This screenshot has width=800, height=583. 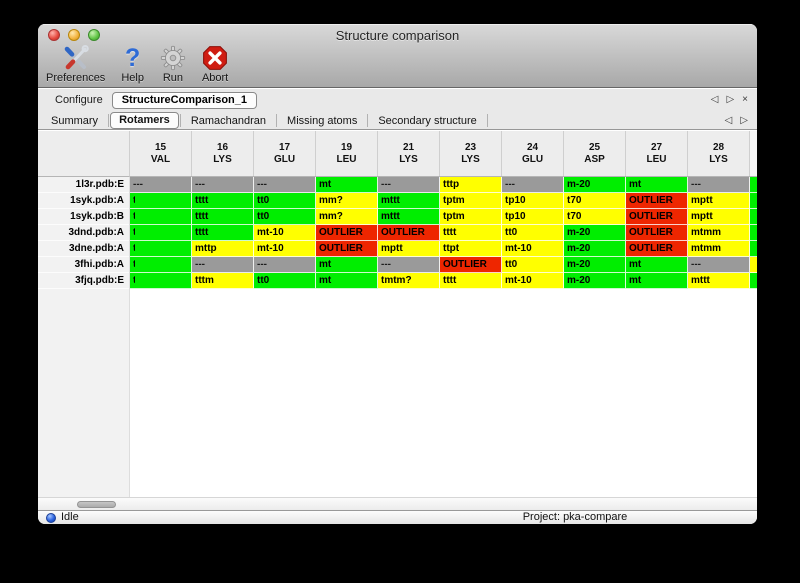 I want to click on structure-row-label: 1syk.pdb:A, so click(x=83, y=201).